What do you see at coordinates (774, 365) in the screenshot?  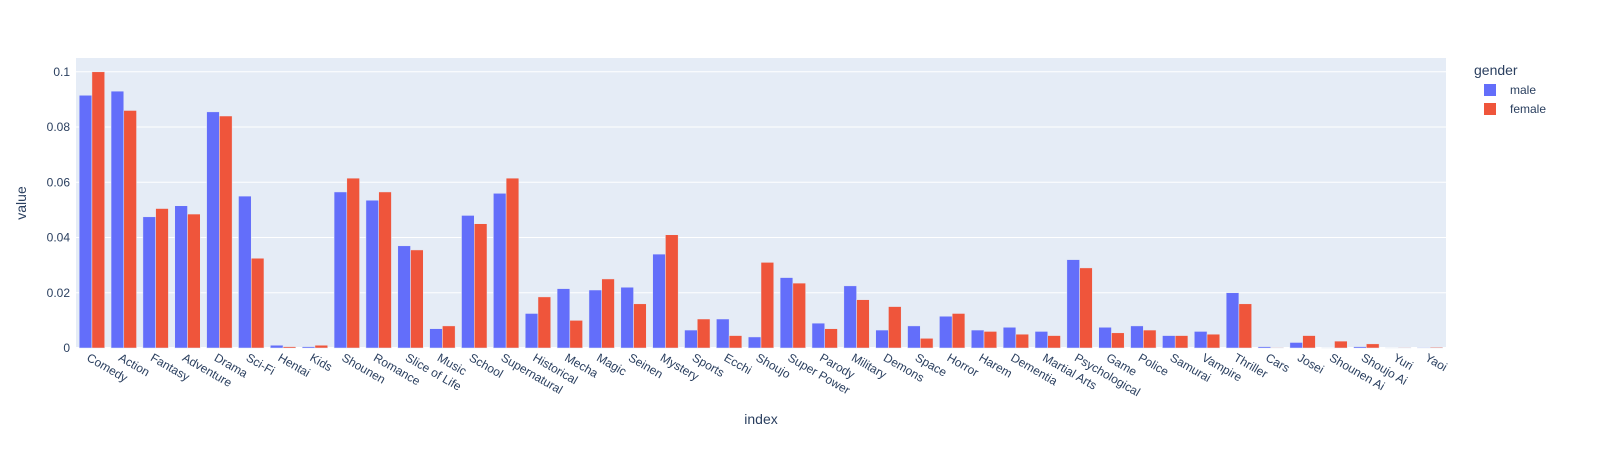 I see `x-tick-label: Shoujo` at bounding box center [774, 365].